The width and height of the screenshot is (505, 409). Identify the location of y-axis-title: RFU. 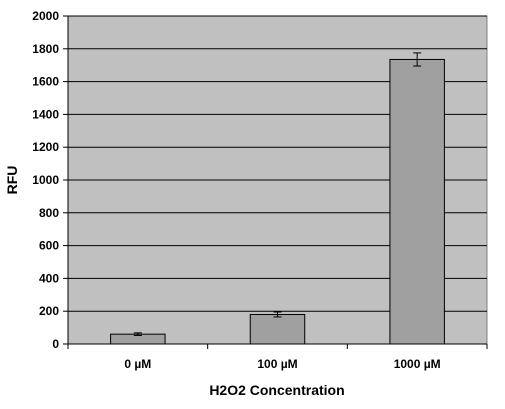
(12, 180).